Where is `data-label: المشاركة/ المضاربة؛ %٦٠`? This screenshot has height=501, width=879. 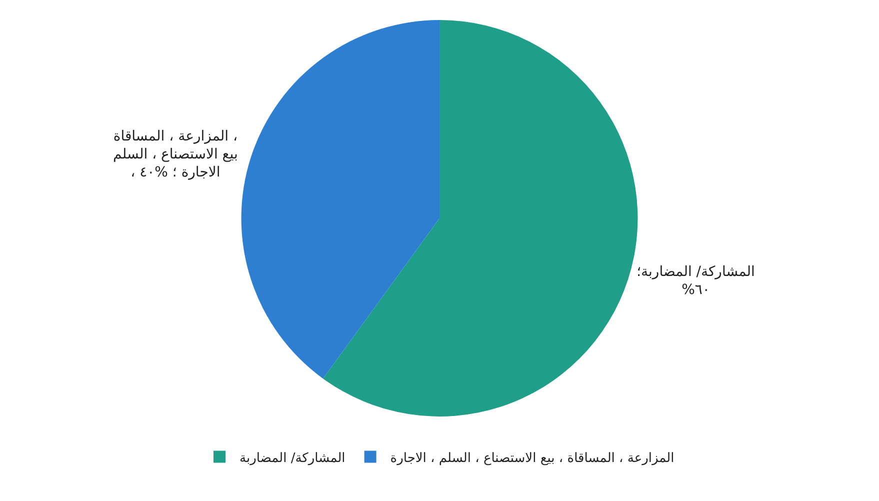
data-label: المشاركة/ المضاربة؛ %٦٠ is located at coordinates (695, 281).